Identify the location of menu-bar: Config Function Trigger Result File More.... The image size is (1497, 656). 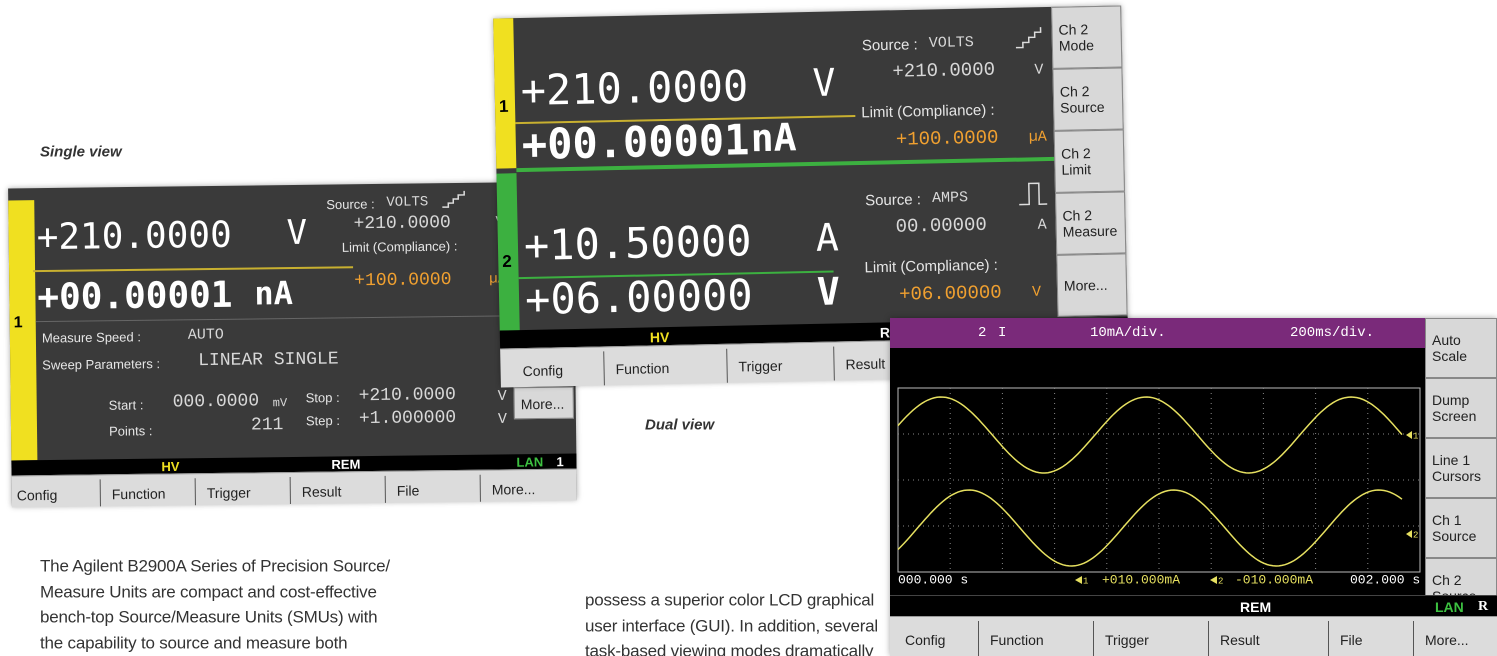
(294, 488).